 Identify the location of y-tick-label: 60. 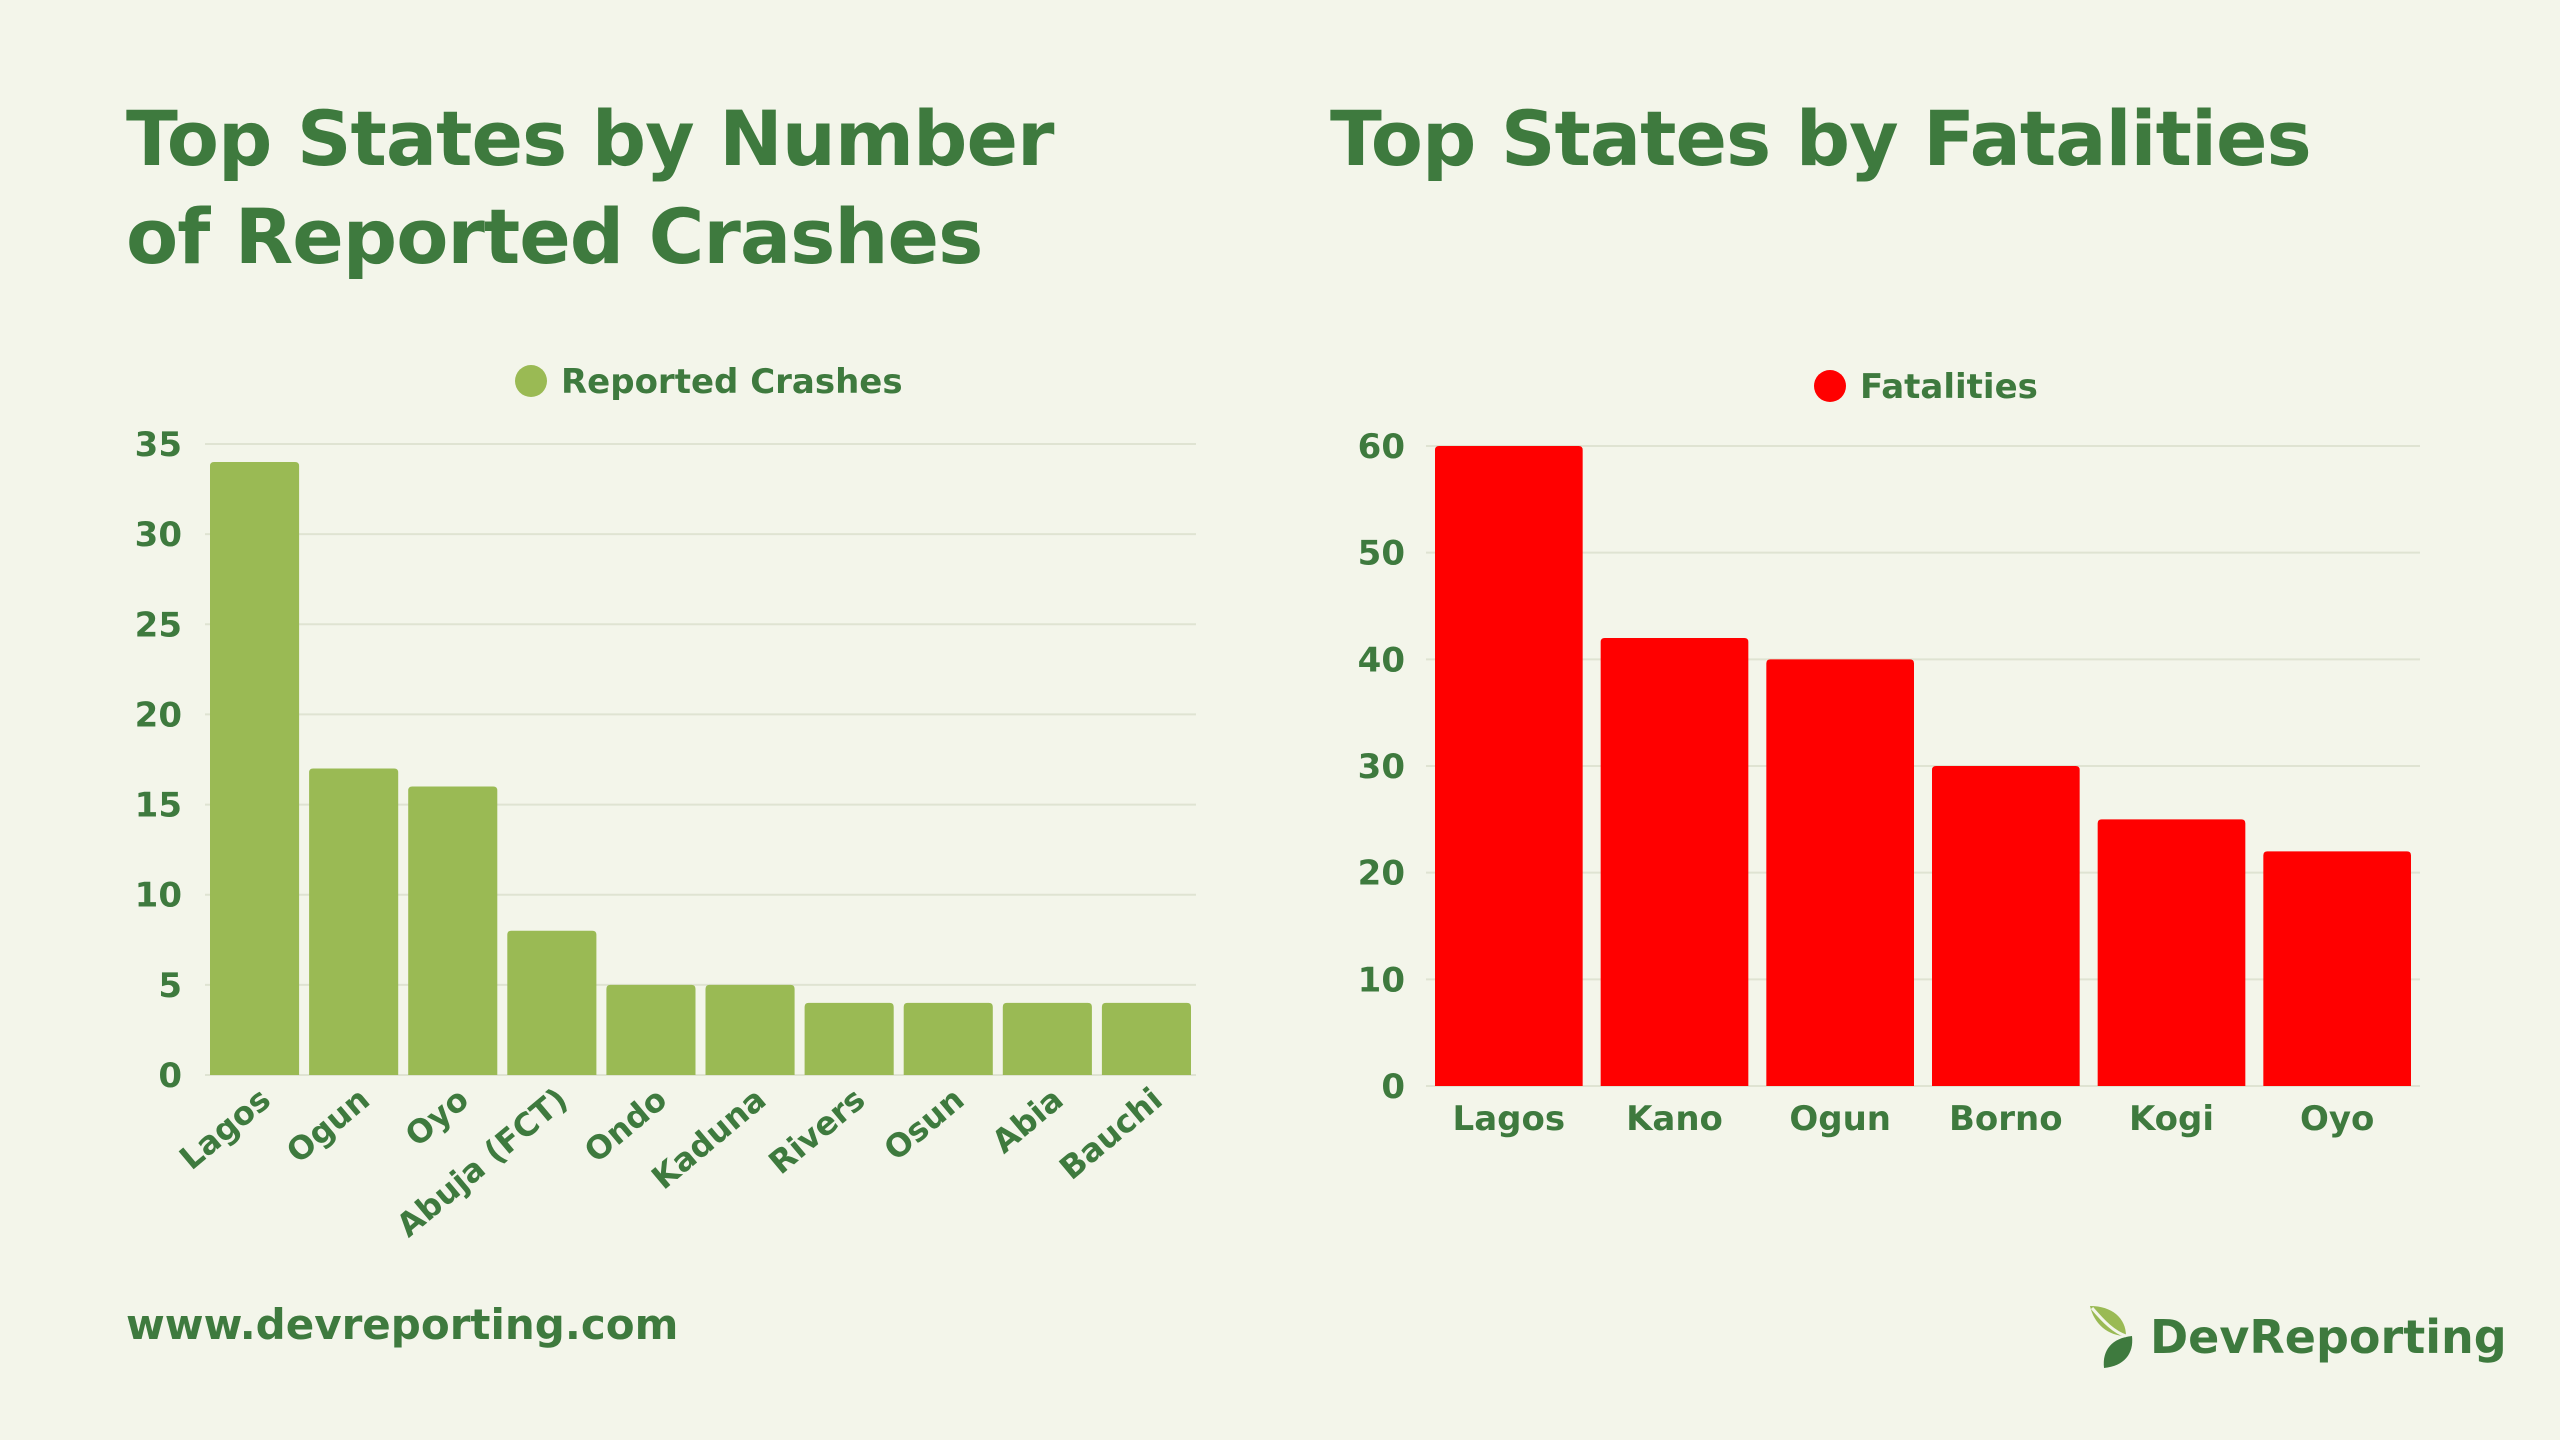
(1381, 447).